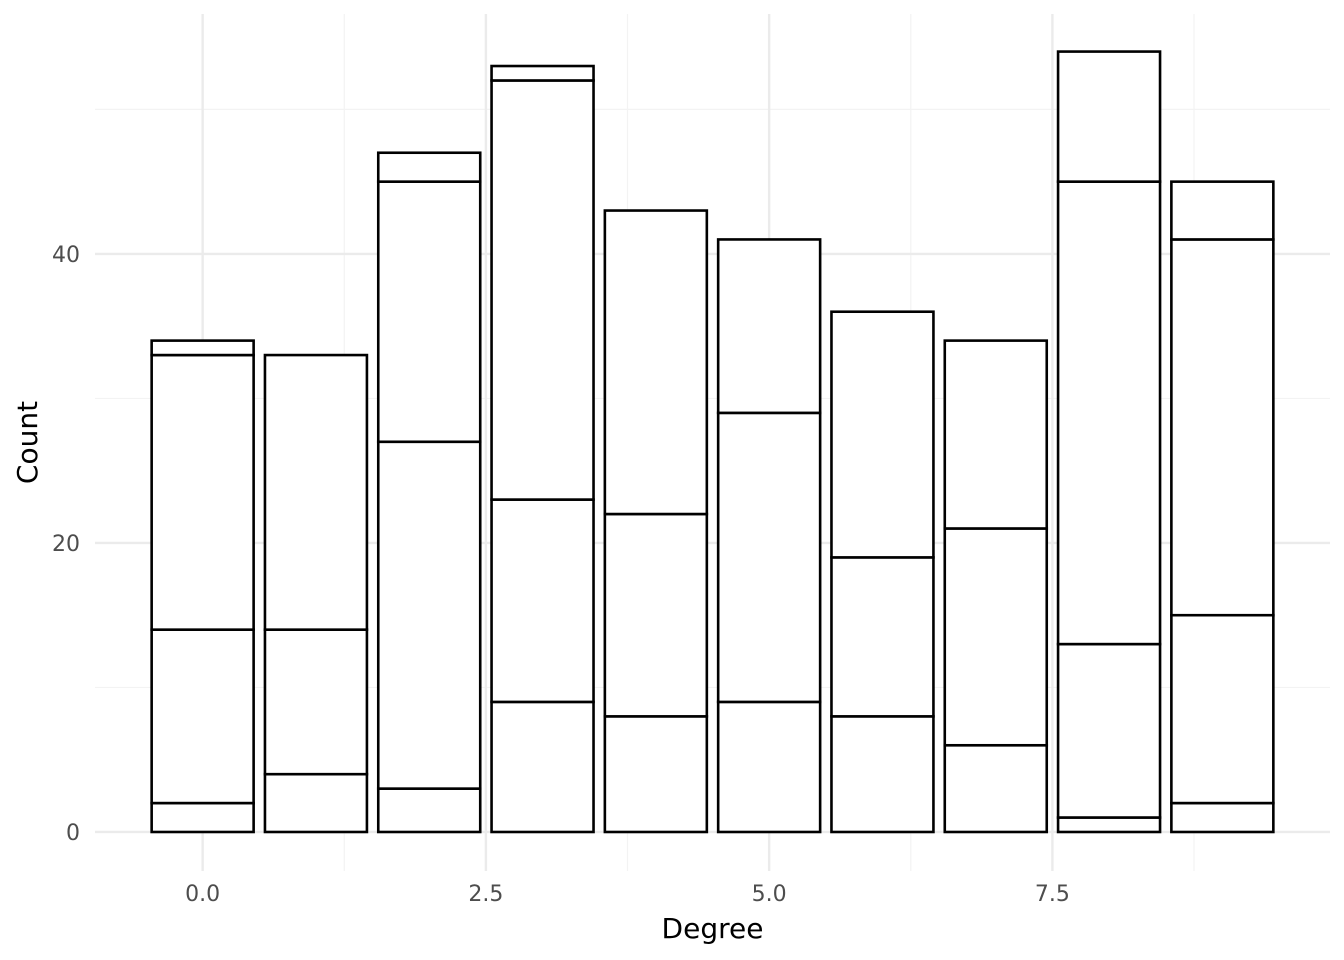 The image size is (1344, 960). Describe the element at coordinates (27, 442) in the screenshot. I see `y-axis-title: Count` at that location.